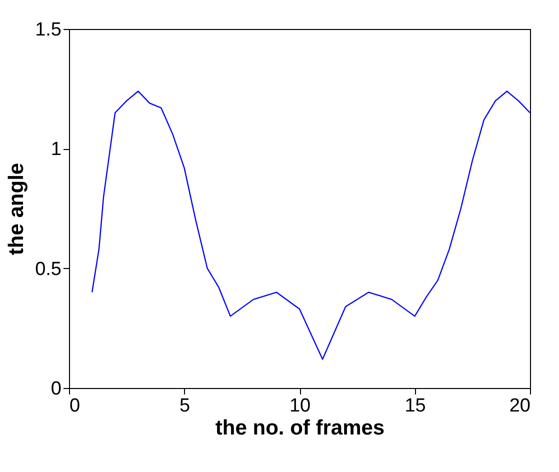 The image size is (559, 472). I want to click on x-tick-label: 5, so click(184, 406).